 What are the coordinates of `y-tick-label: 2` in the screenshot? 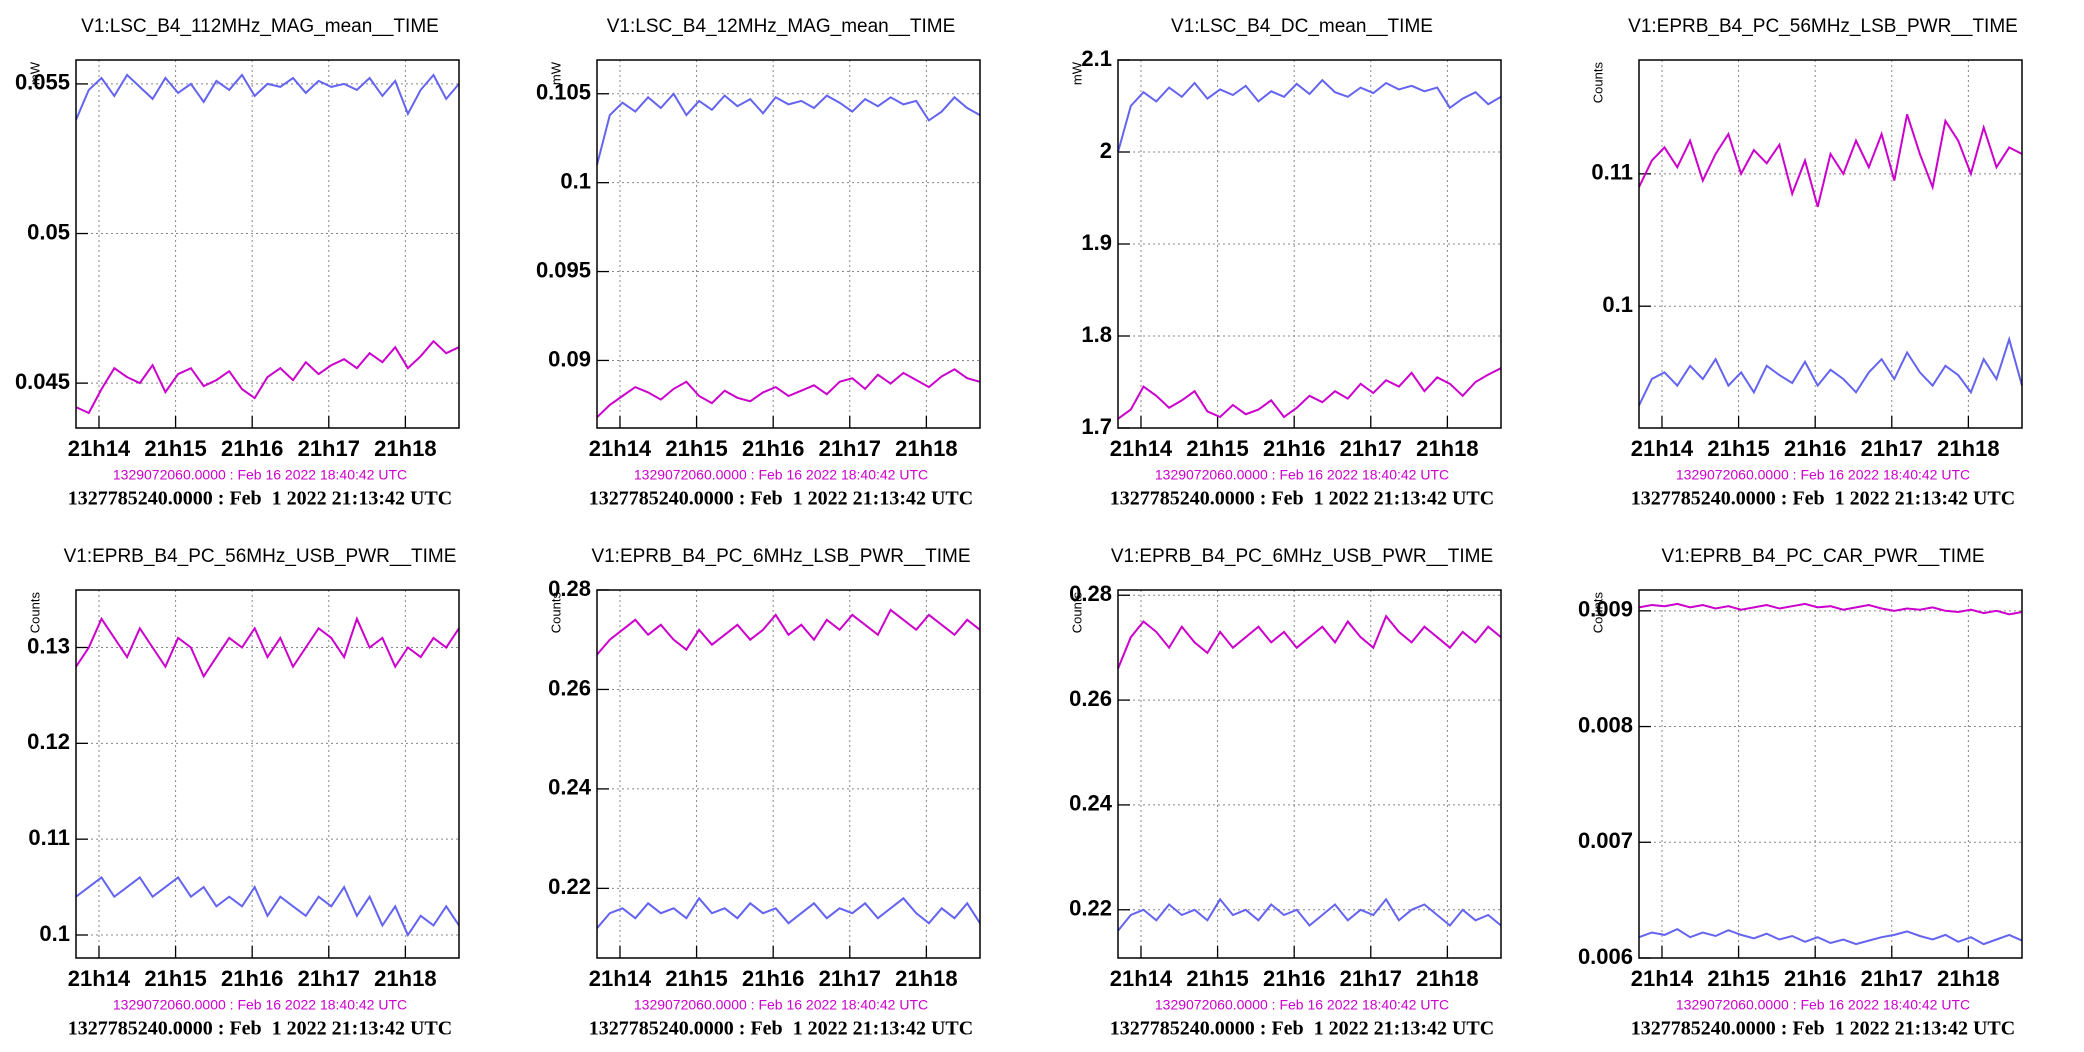 It's located at (1106, 150).